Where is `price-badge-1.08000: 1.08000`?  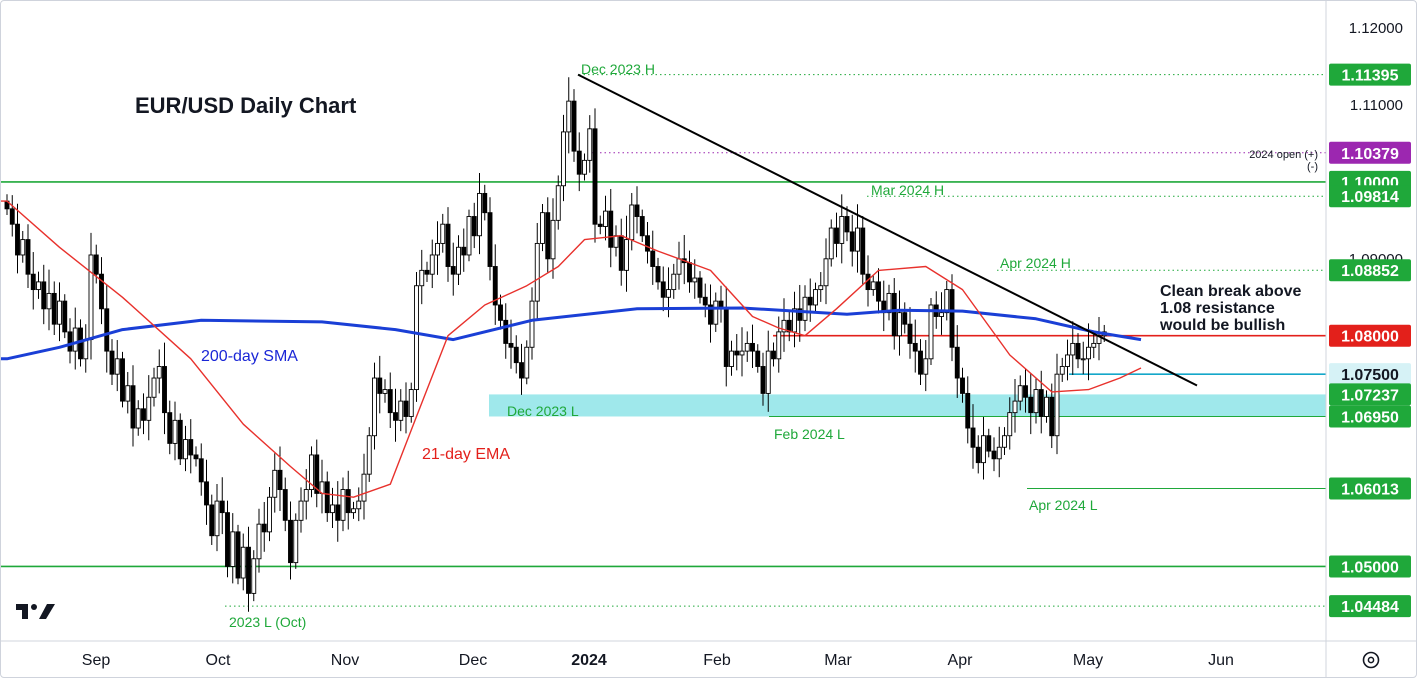
price-badge-1.08000: 1.08000 is located at coordinates (1370, 335).